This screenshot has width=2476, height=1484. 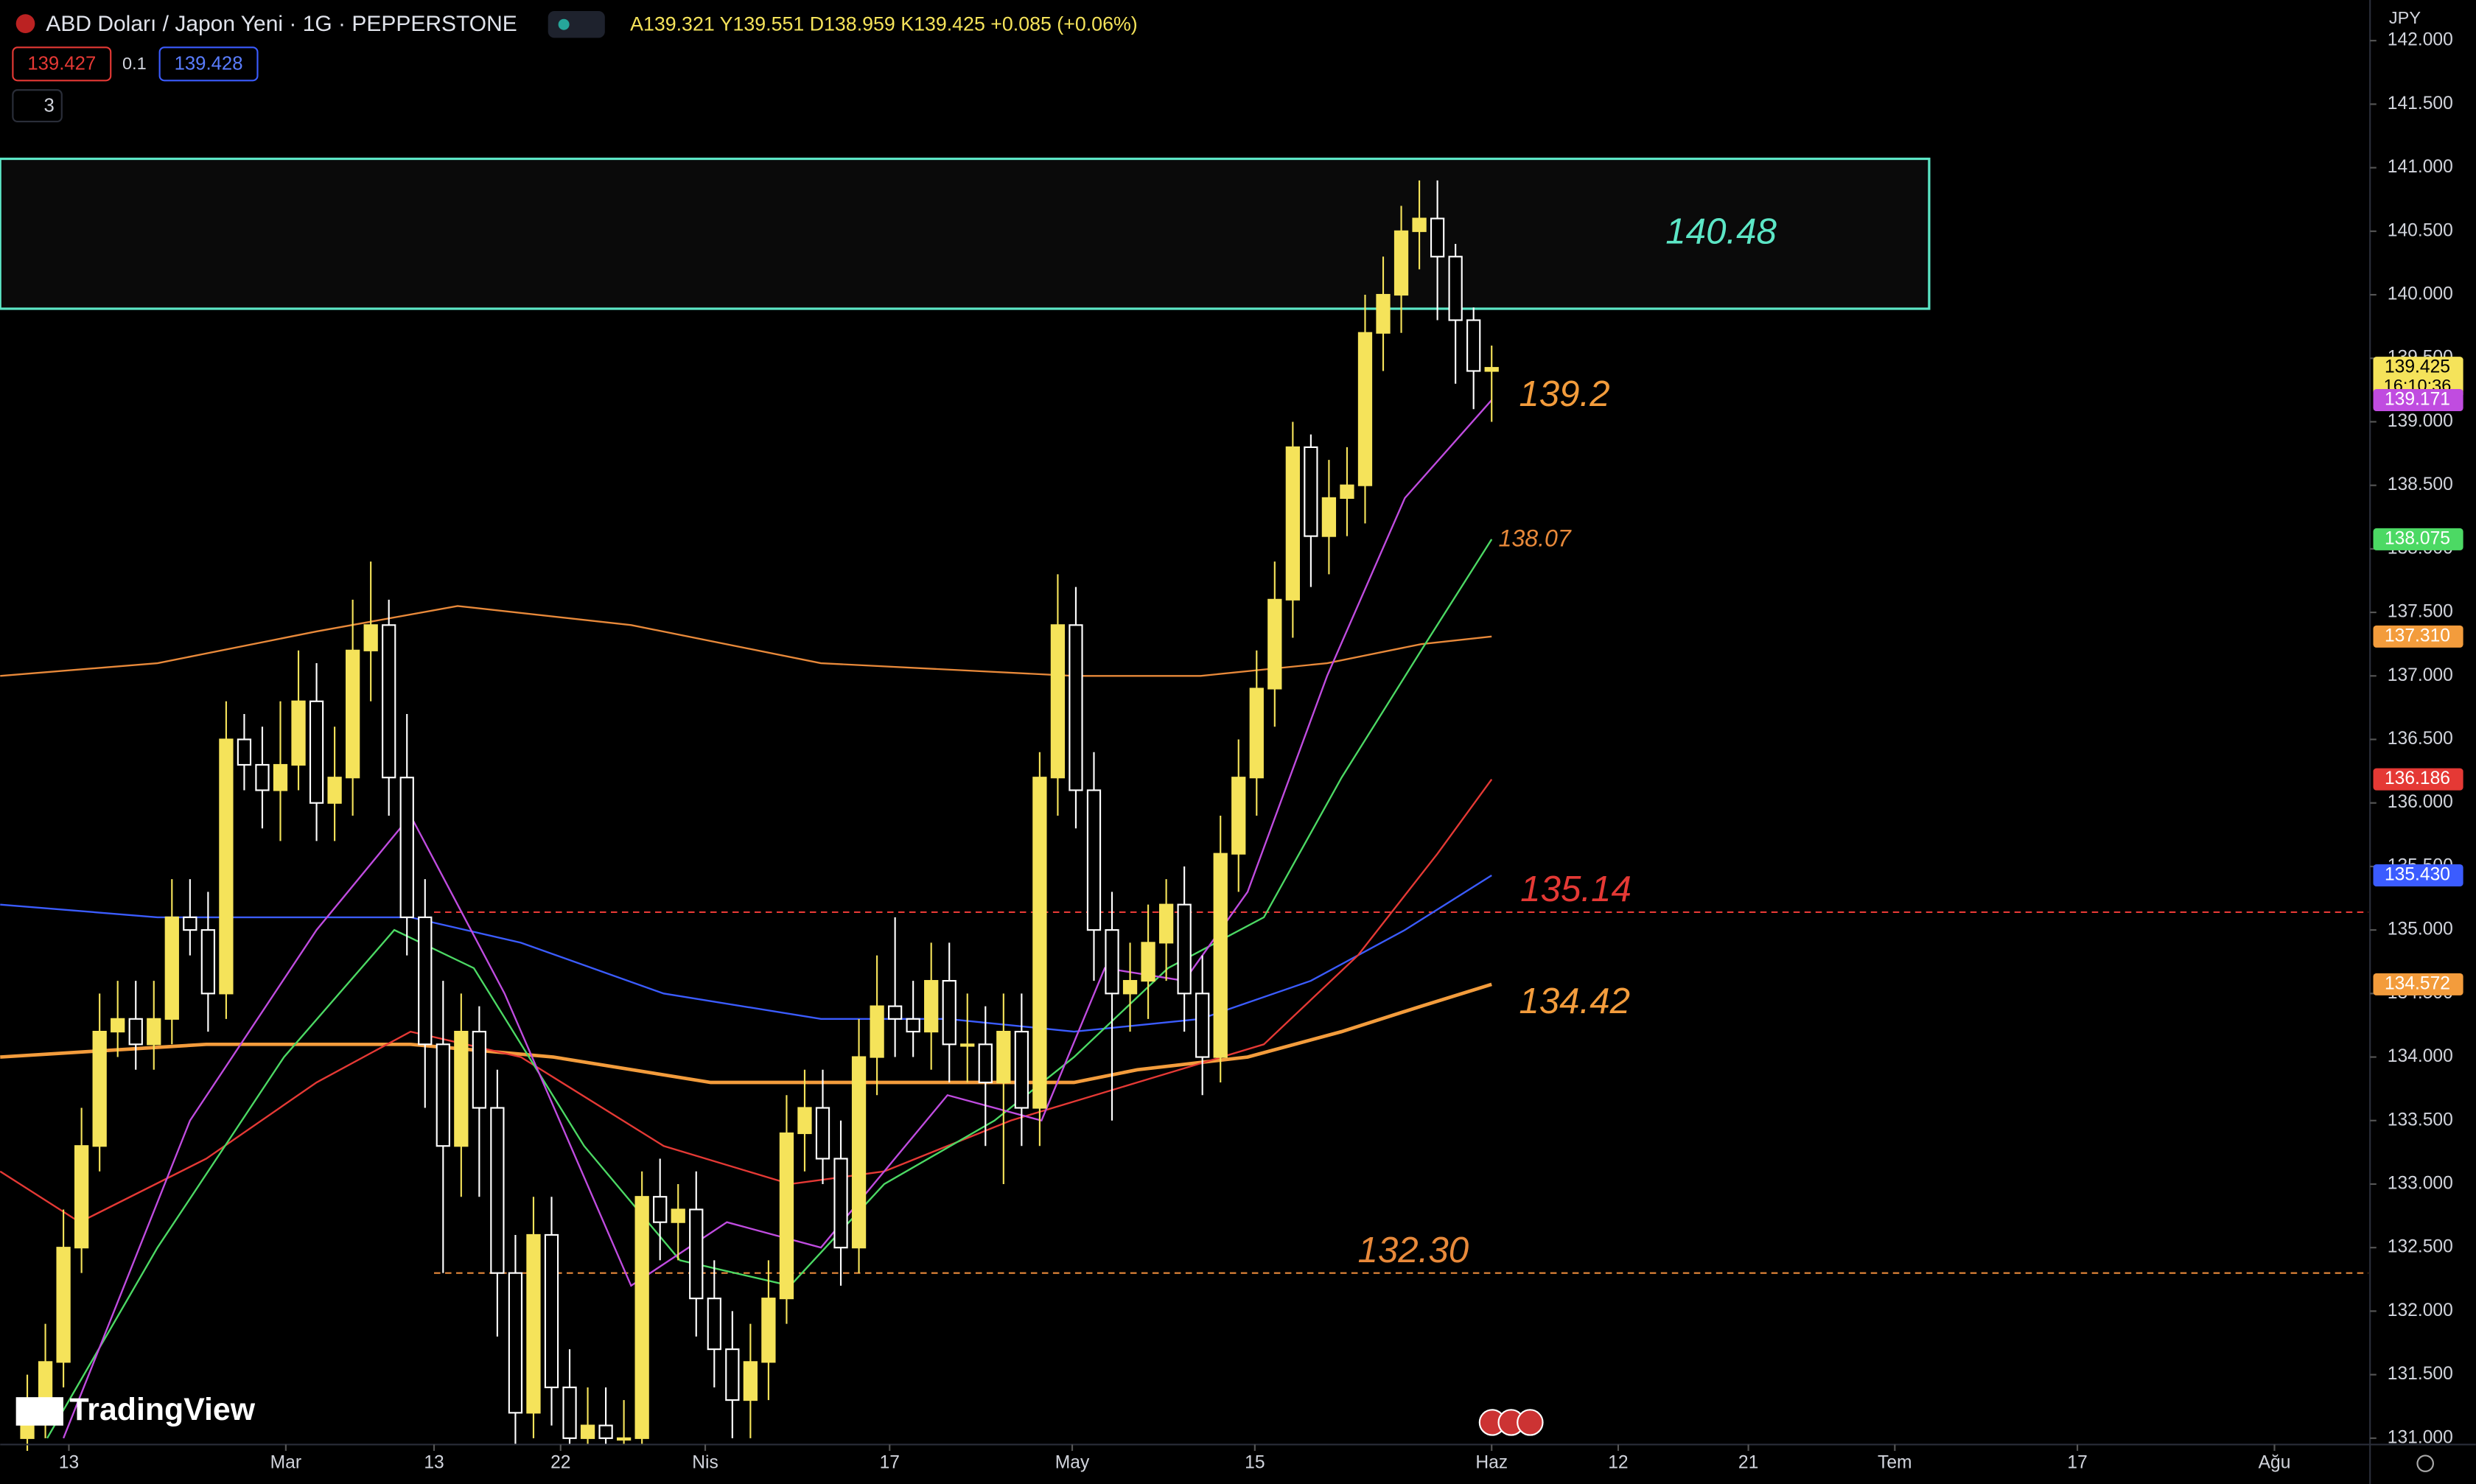 What do you see at coordinates (2420, 802) in the screenshot?
I see `y-tick-label: 136.000` at bounding box center [2420, 802].